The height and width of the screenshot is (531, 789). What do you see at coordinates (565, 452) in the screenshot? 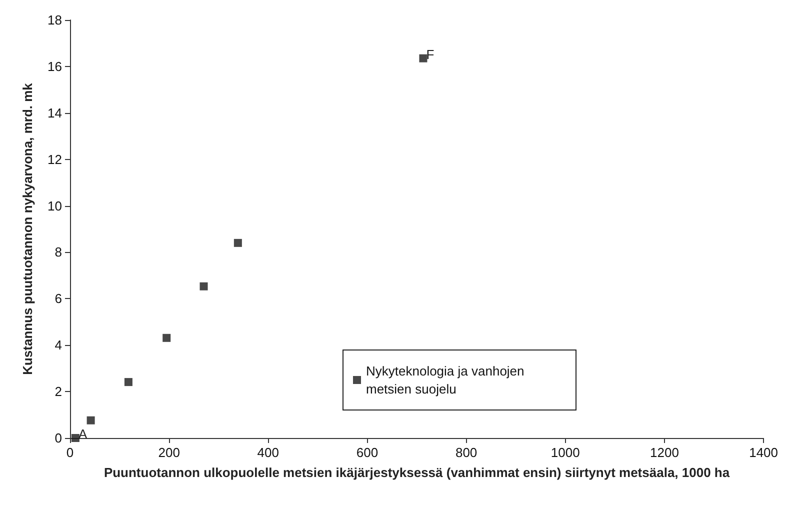
I see `x-tick-label: 1000` at bounding box center [565, 452].